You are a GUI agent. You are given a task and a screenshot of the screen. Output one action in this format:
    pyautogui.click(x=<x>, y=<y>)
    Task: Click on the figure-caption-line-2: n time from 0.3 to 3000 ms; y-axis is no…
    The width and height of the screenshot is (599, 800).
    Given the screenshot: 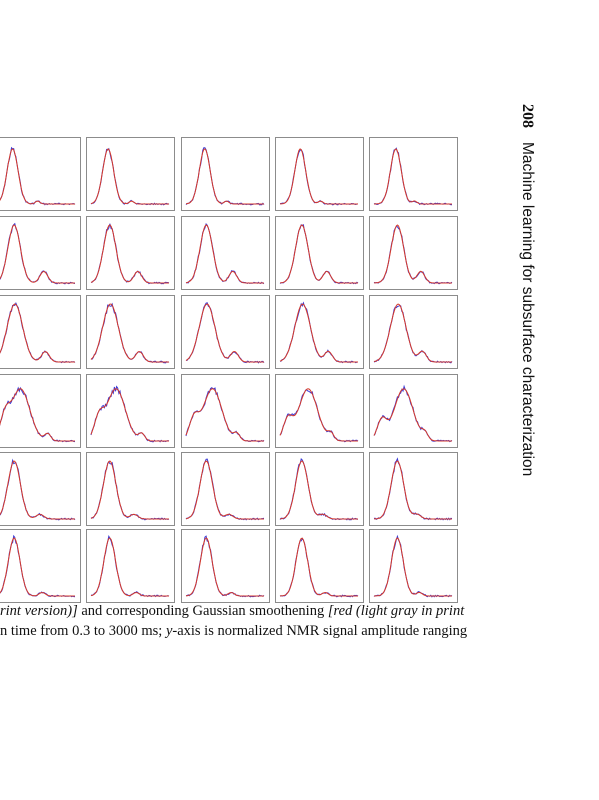 What is the action you would take?
    pyautogui.click(x=295, y=631)
    